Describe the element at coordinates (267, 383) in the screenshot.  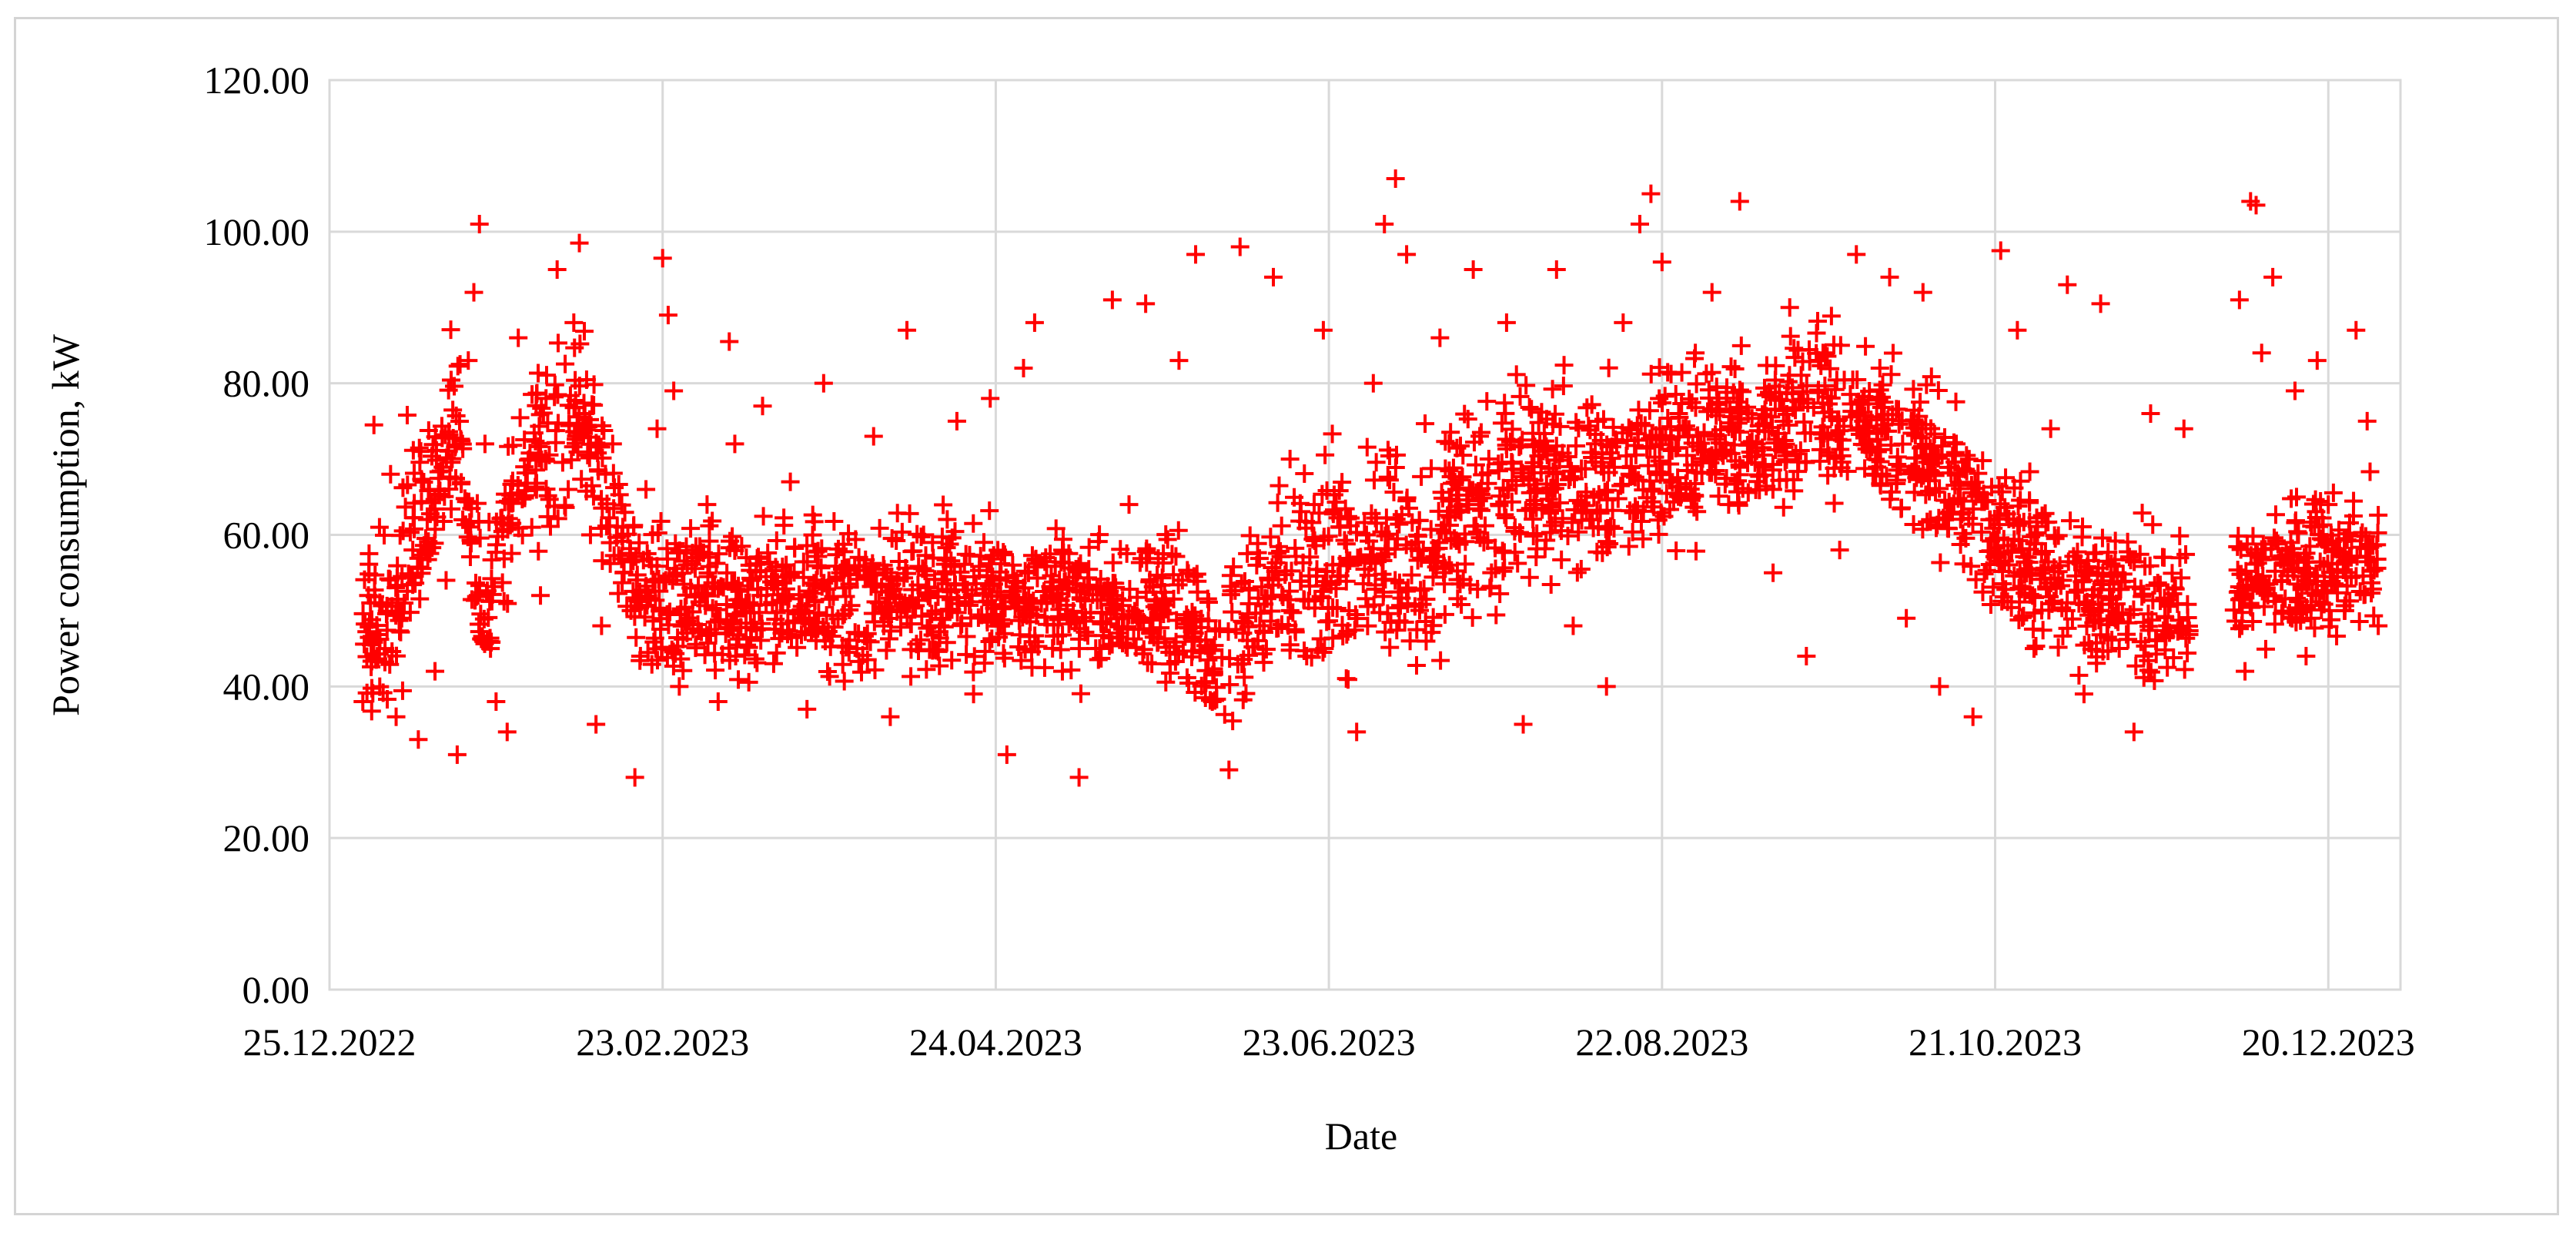
I see `y-tick-label: 80.00` at that location.